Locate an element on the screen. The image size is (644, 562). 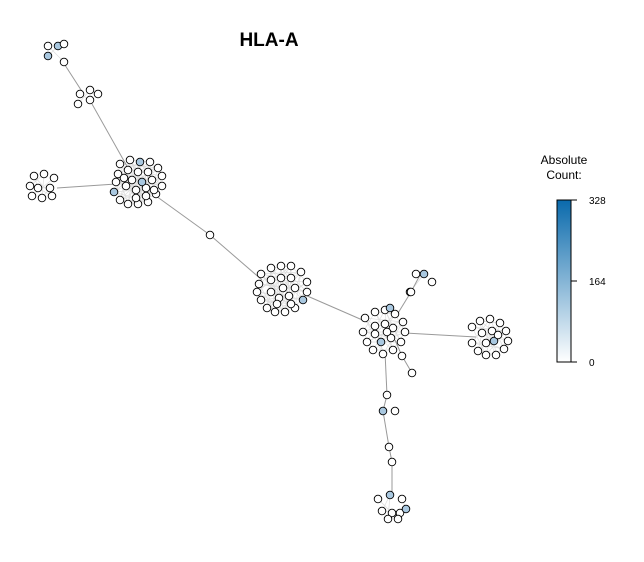
cluster-0-edge is located at coordinates (134, 186).